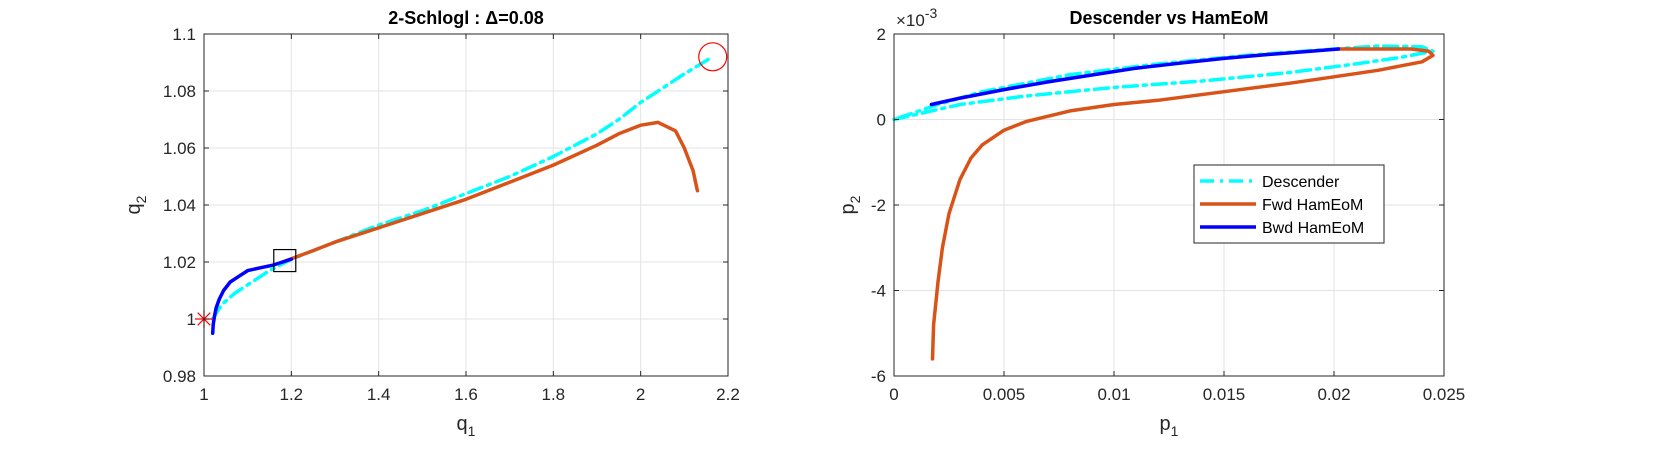  What do you see at coordinates (179, 376) in the screenshot?
I see `y-tick-label: 0.98` at bounding box center [179, 376].